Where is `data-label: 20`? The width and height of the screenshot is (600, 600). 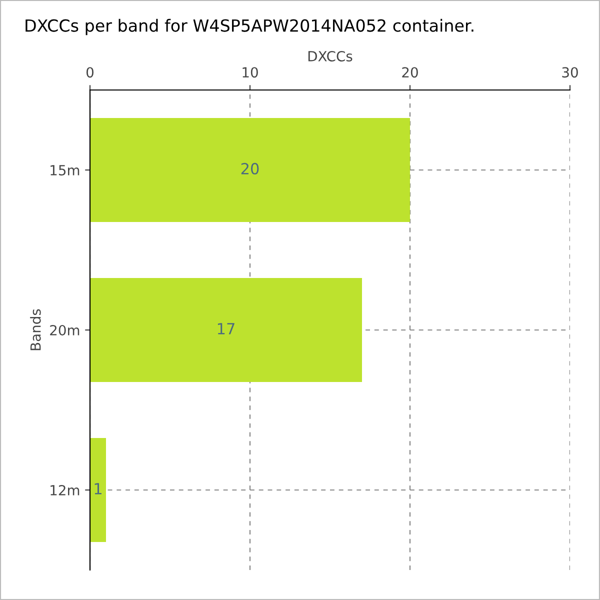 data-label: 20 is located at coordinates (250, 168).